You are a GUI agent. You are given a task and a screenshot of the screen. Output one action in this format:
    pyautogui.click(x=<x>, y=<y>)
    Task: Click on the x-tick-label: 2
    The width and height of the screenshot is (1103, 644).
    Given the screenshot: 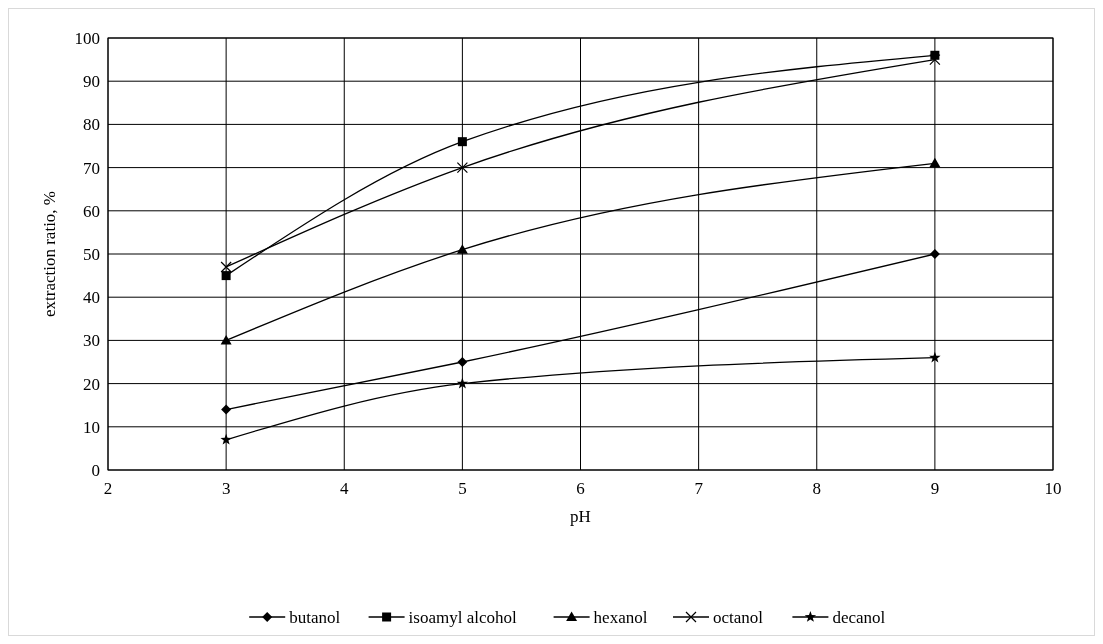 What is the action you would take?
    pyautogui.click(x=108, y=488)
    